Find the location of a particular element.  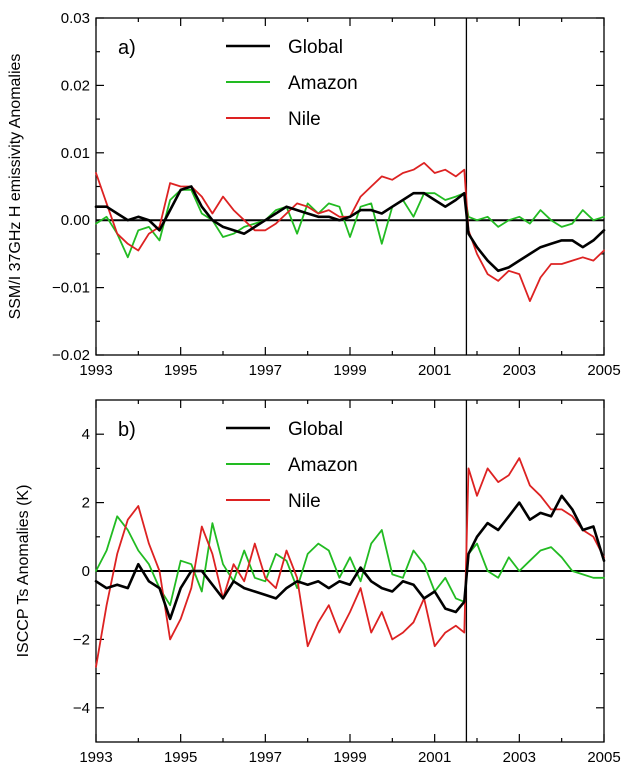

panel-b-legend-label-global: Global is located at coordinates (315, 429).